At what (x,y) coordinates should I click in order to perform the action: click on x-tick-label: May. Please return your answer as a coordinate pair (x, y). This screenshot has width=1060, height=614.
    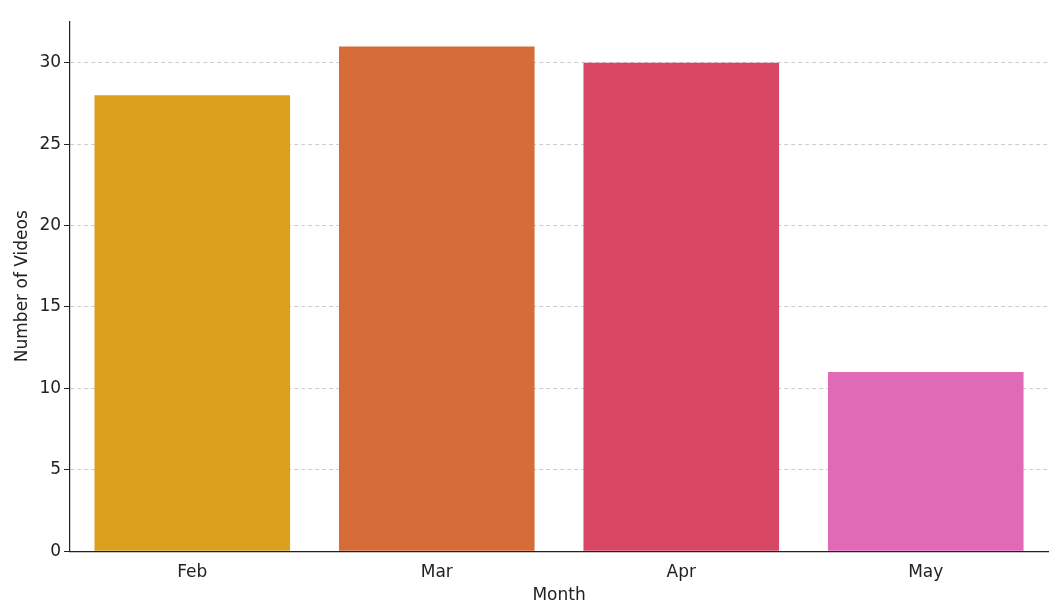
    Looking at the image, I should click on (926, 570).